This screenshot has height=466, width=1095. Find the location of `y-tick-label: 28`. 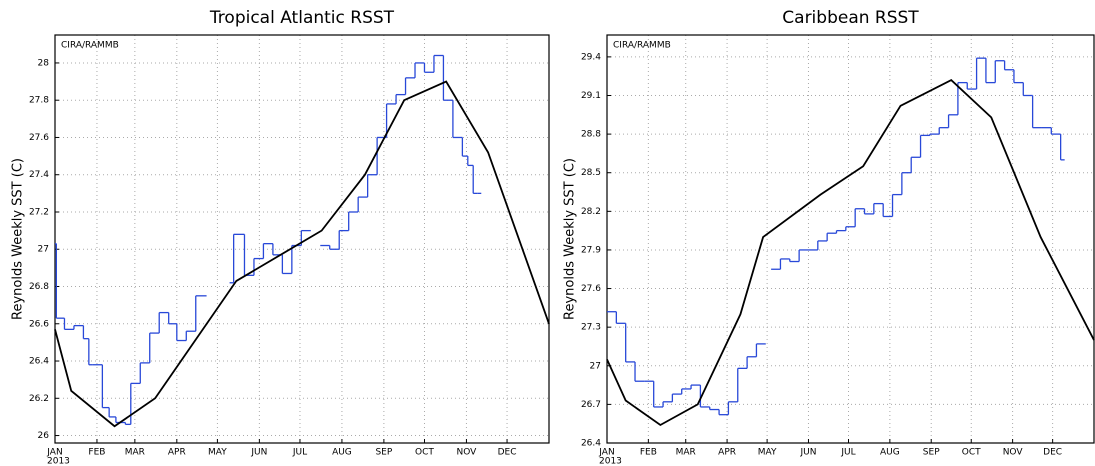

y-tick-label: 28 is located at coordinates (44, 63).